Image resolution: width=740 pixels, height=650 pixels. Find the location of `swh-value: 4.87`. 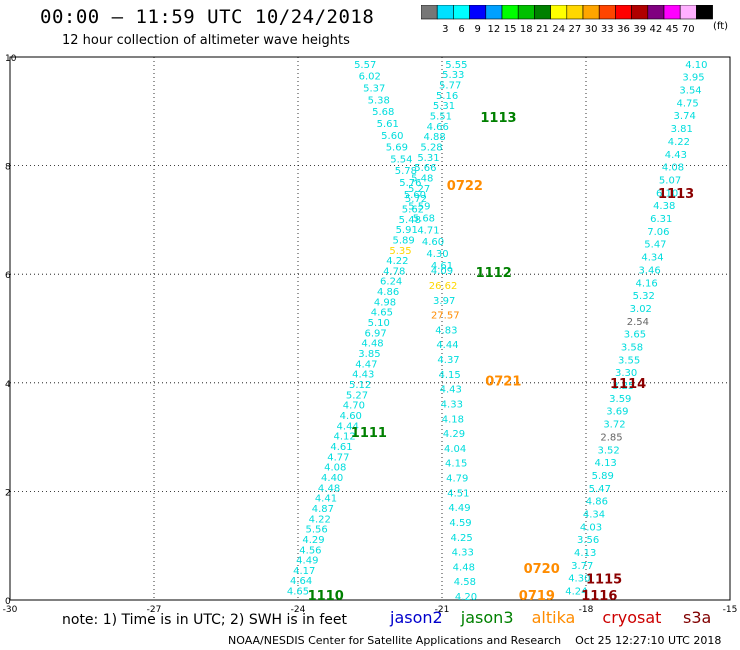

swh-value: 4.87 is located at coordinates (323, 509).